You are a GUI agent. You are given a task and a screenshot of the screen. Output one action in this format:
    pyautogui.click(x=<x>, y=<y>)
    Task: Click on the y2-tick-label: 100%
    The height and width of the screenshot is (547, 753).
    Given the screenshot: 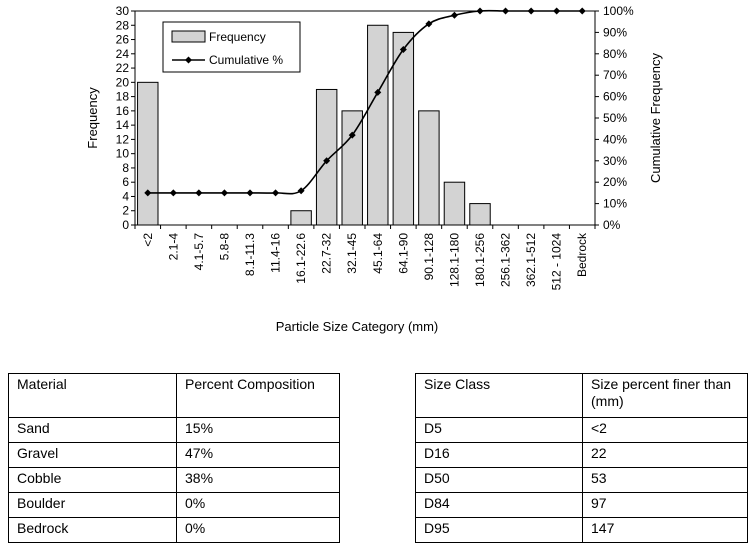 What is the action you would take?
    pyautogui.click(x=618, y=11)
    